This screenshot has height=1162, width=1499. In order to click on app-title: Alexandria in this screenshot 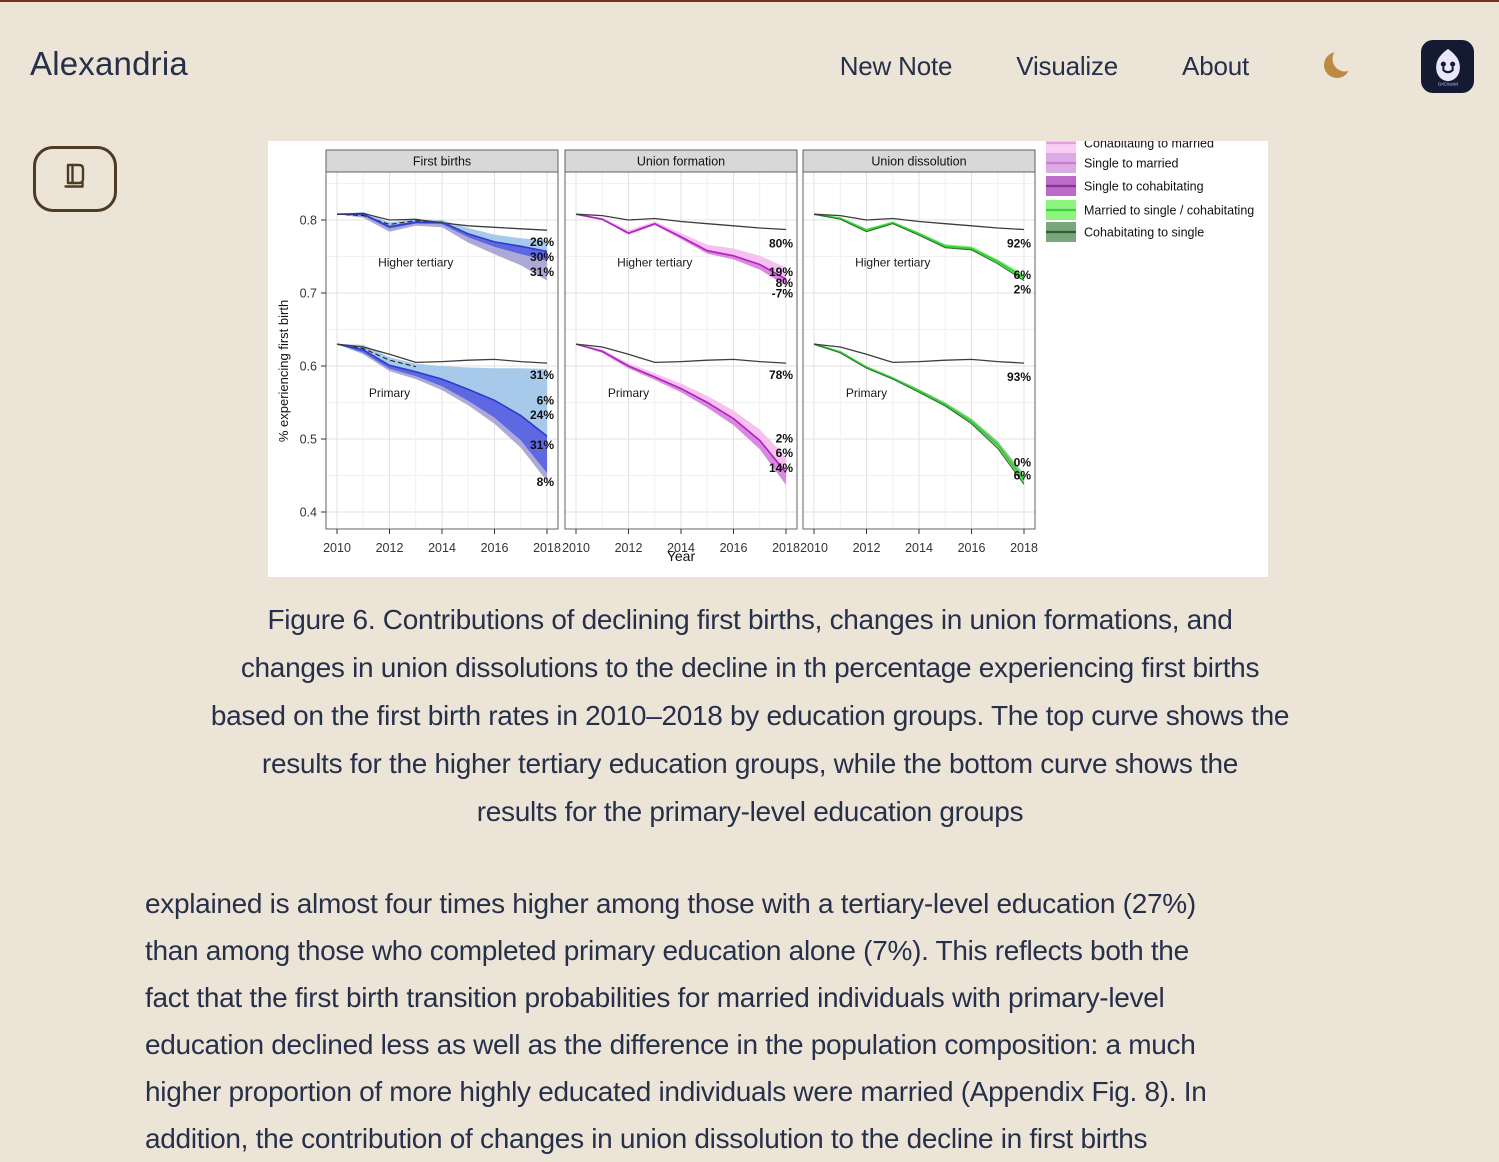, I will do `click(109, 63)`.